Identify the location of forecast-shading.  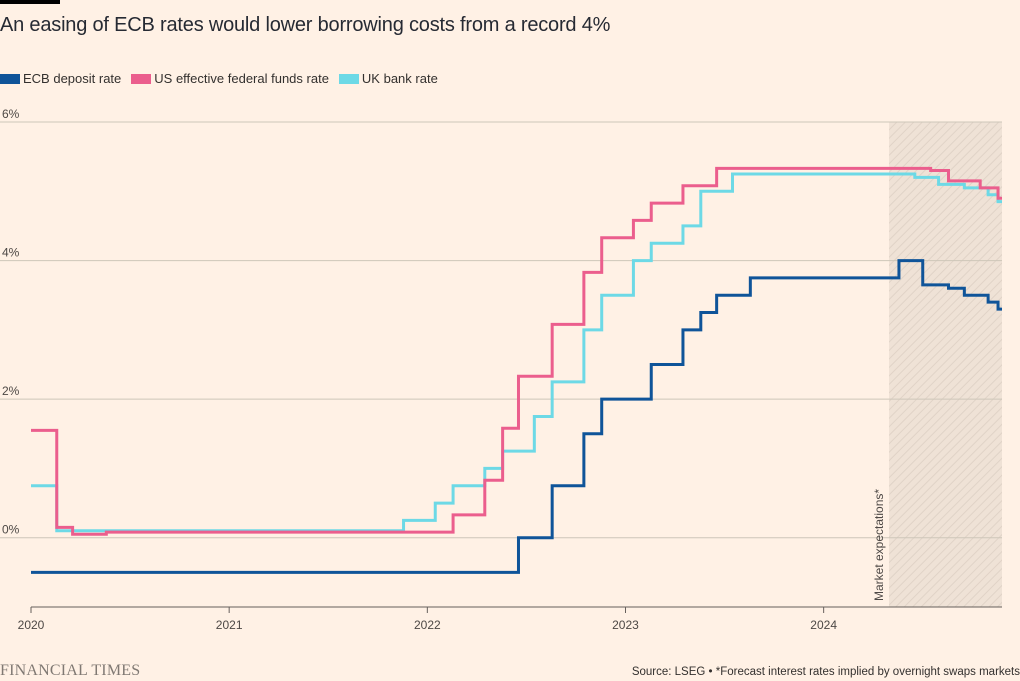
(945, 364).